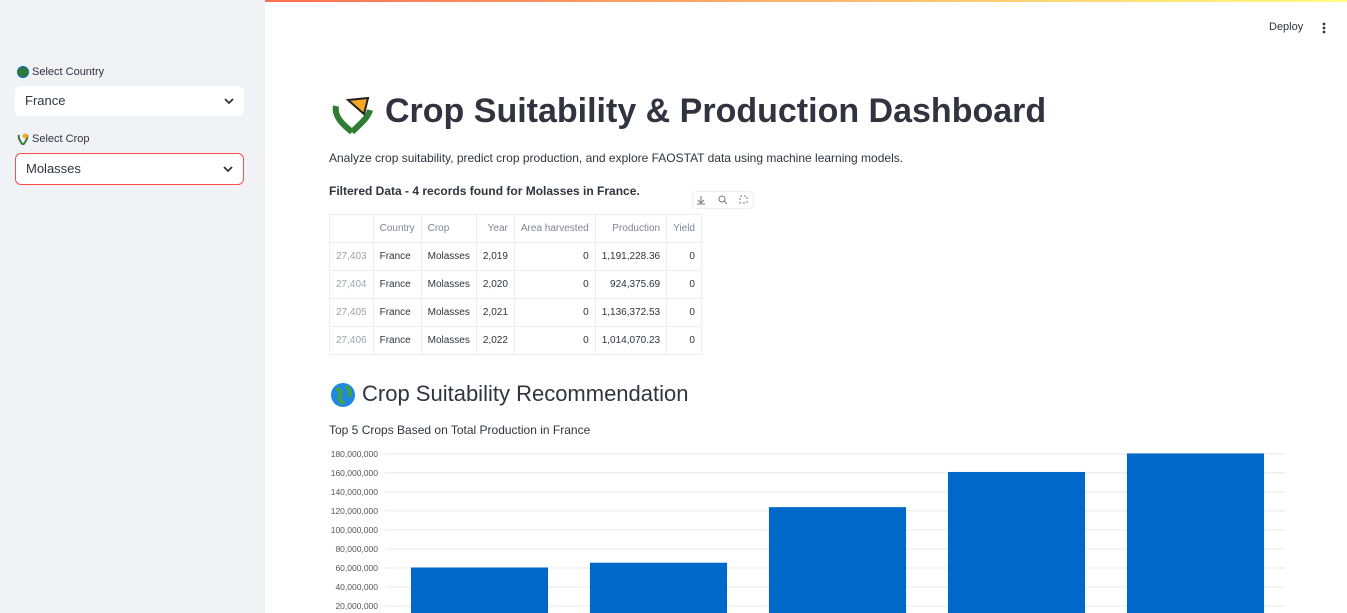 The height and width of the screenshot is (613, 1347). I want to click on column-header: Country, so click(397, 228).